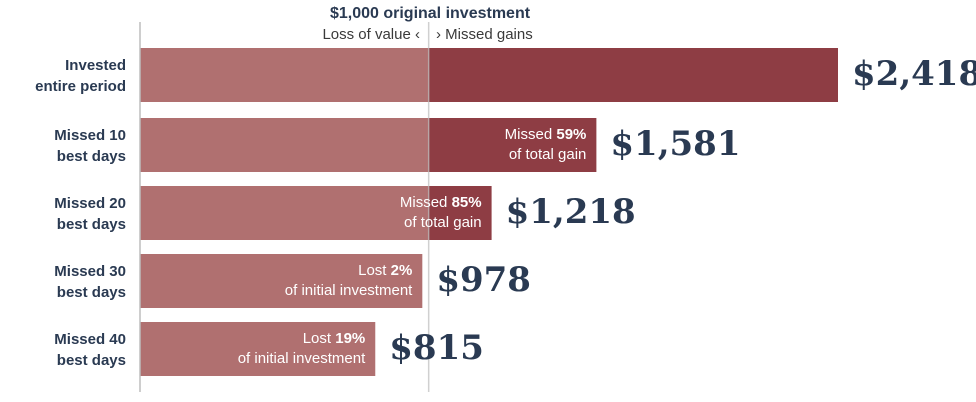  What do you see at coordinates (66, 214) in the screenshot?
I see `category-label: Missed 20 best days` at bounding box center [66, 214].